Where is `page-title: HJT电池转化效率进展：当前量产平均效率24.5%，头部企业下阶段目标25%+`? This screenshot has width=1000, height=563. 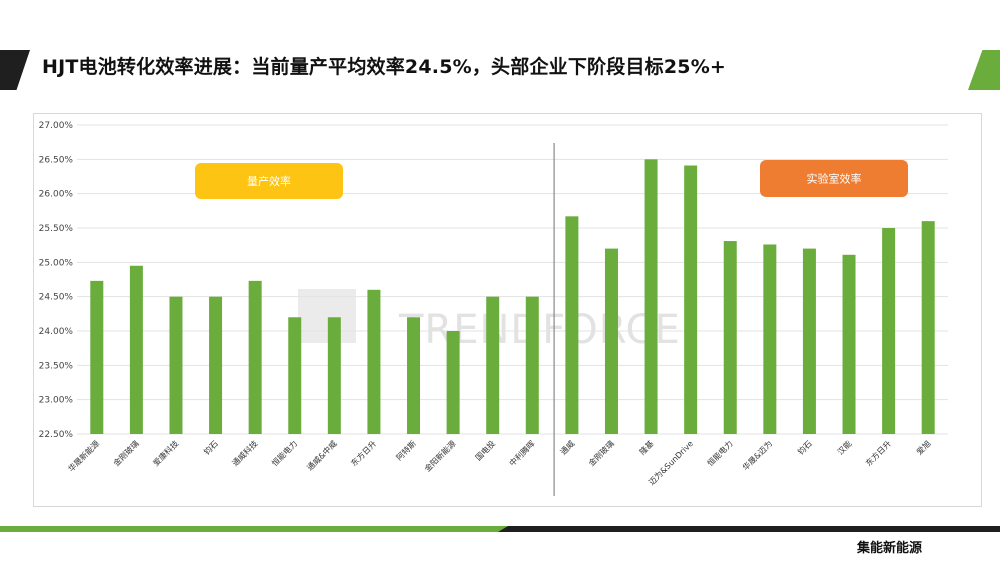
page-title: HJT电池转化效率进展：当前量产平均效率24.5%，头部企业下阶段目标25%+ is located at coordinates (384, 67).